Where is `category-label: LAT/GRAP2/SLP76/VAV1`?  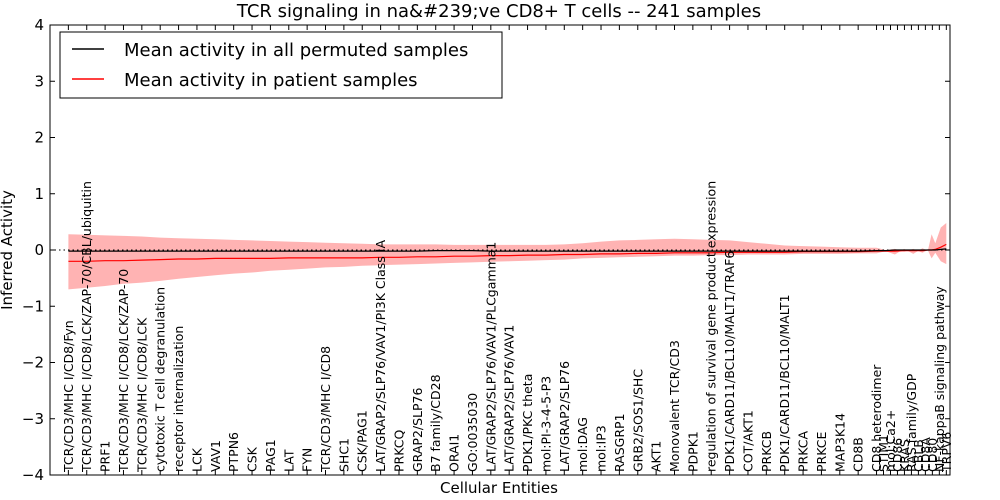 category-label: LAT/GRAP2/SLP76/VAV1 is located at coordinates (509, 398).